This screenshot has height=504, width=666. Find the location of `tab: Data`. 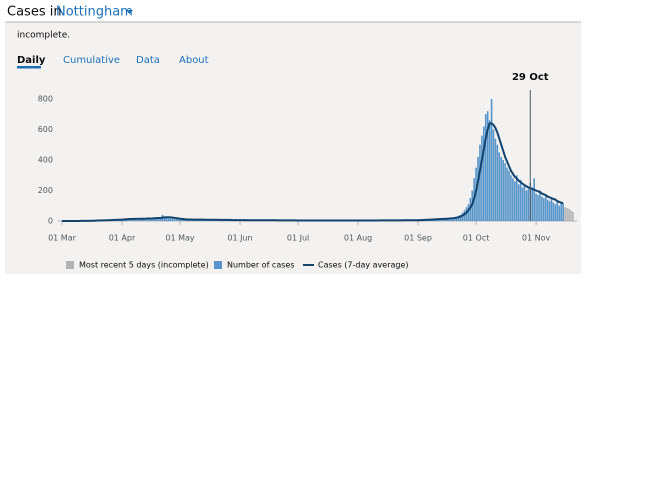

tab: Data is located at coordinates (148, 60).